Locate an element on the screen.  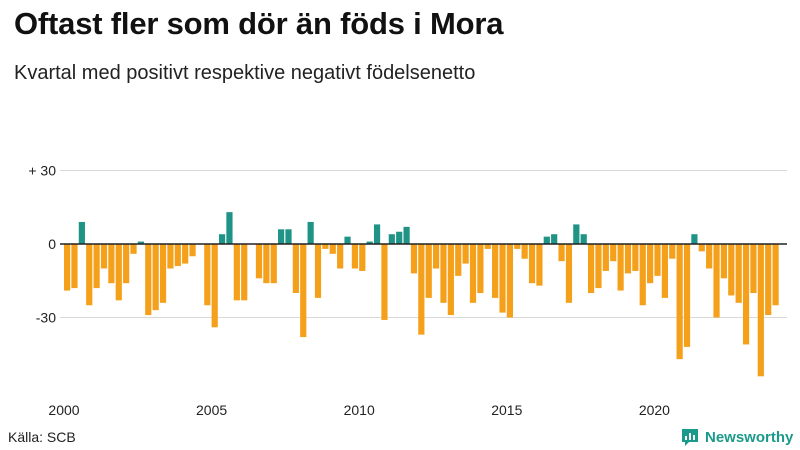
chart-title: Oftast fler som dör än föds i Mora is located at coordinates (259, 23).